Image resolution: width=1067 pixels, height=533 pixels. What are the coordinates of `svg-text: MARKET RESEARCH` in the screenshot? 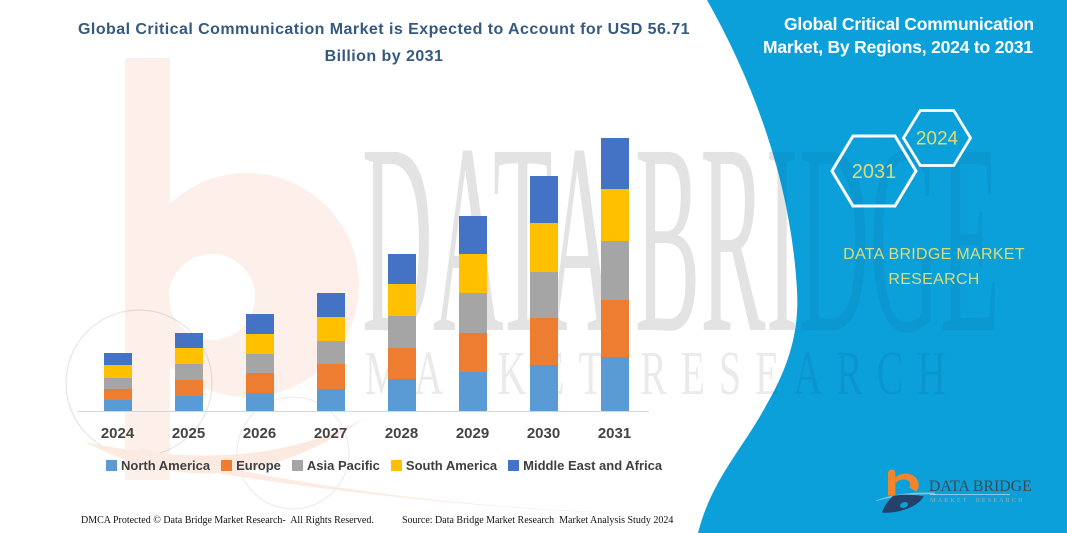 It's located at (662, 374).